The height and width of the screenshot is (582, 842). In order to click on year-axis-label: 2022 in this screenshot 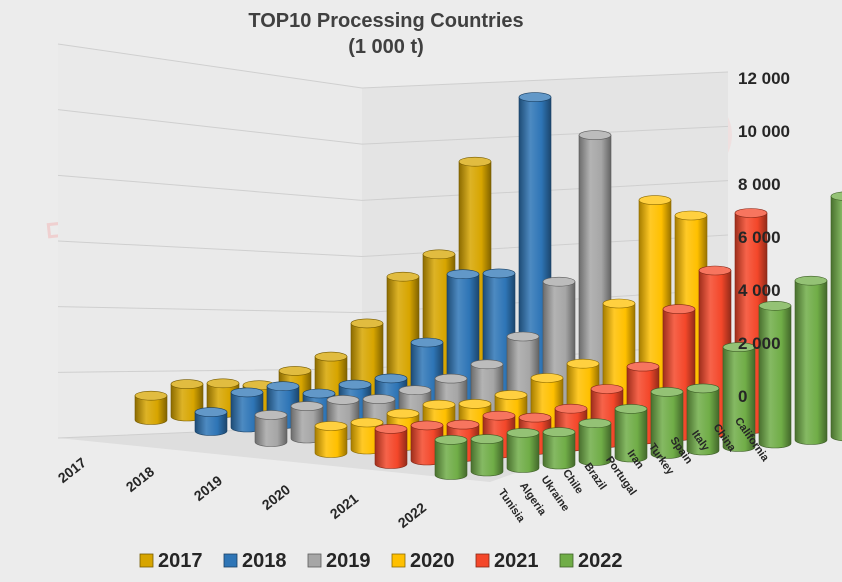, I will do `click(412, 515)`.